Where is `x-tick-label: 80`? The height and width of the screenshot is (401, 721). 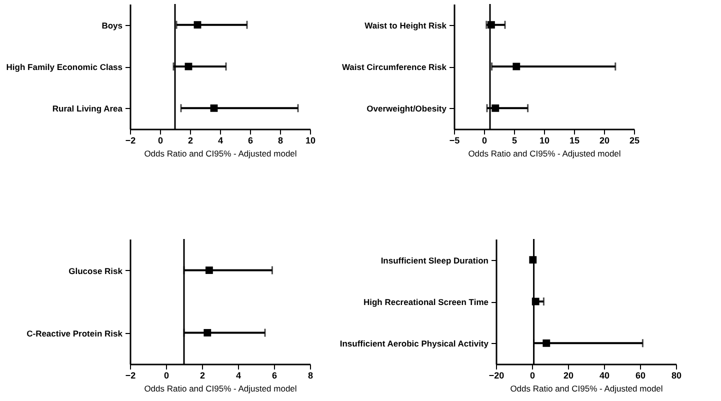 x-tick-label: 80 is located at coordinates (676, 375).